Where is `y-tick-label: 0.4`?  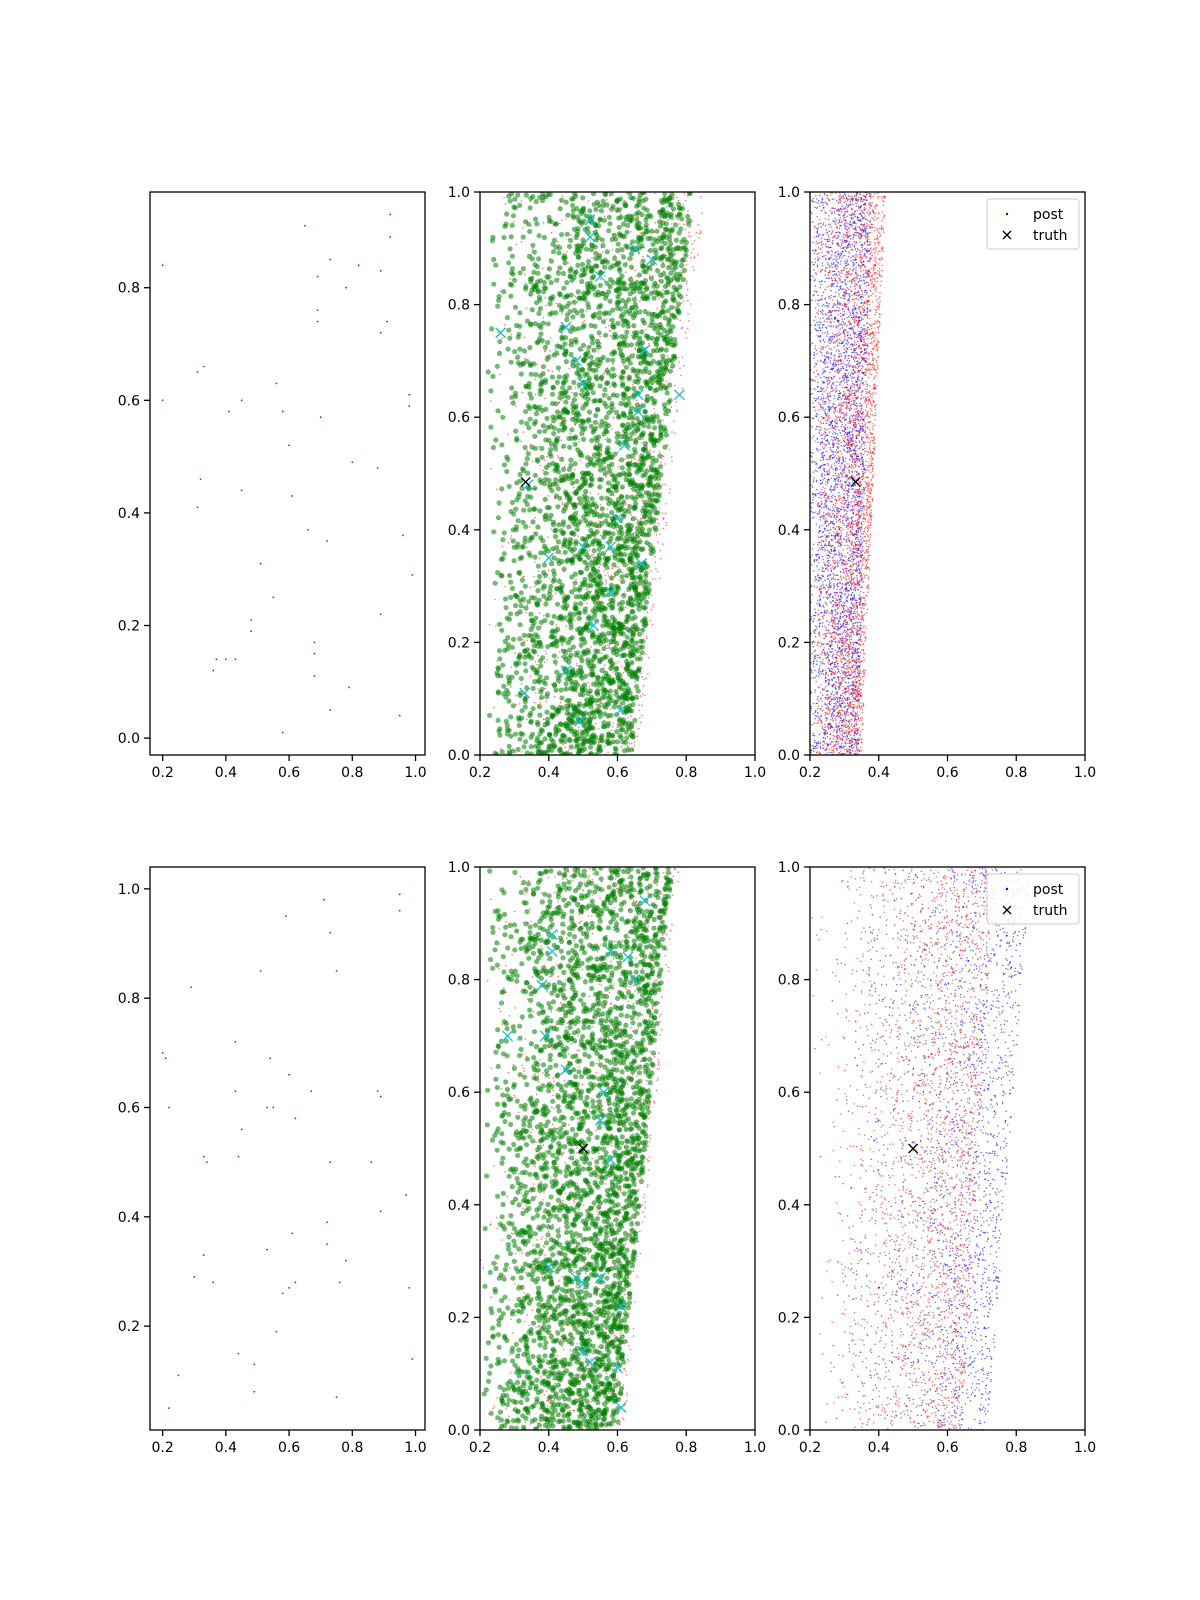 y-tick-label: 0.4 is located at coordinates (459, 531).